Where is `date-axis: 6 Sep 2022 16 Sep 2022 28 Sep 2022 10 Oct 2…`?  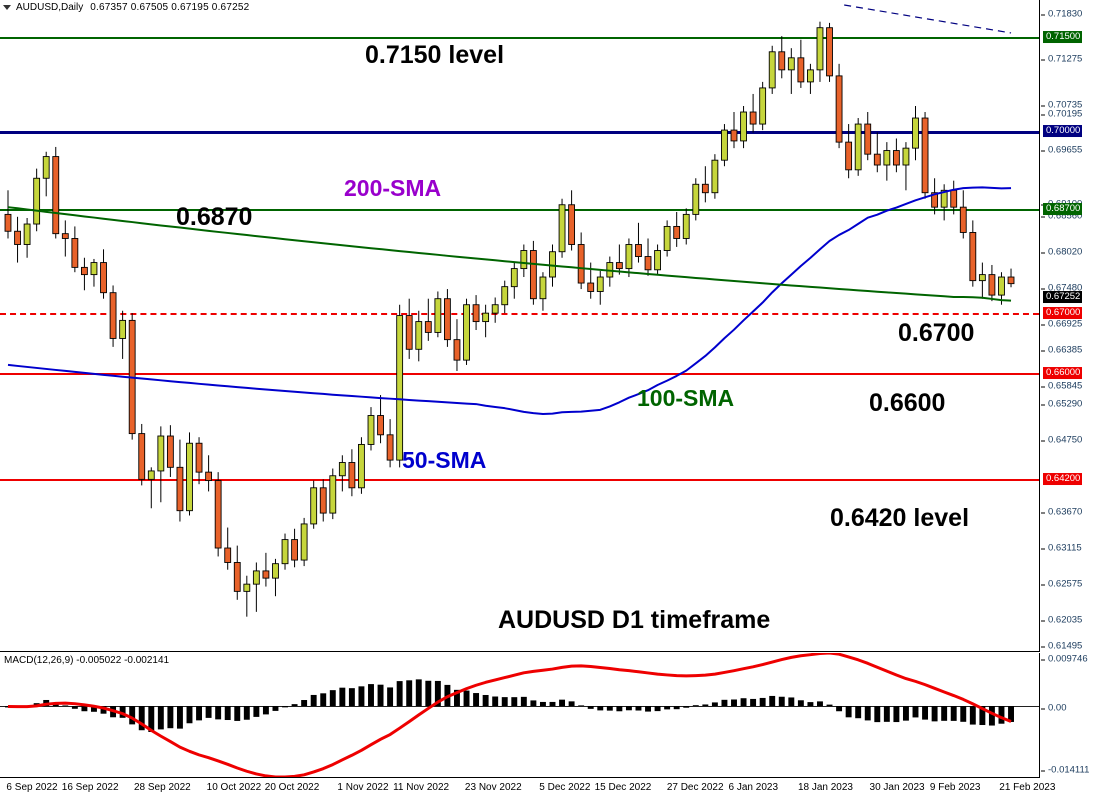 date-axis: 6 Sep 2022 16 Sep 2022 28 Sep 2022 10 Oct 2… is located at coordinates (527, 789).